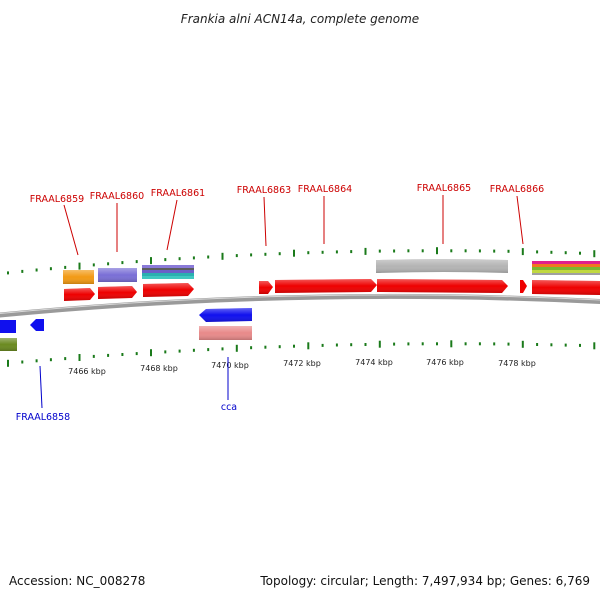  Describe the element at coordinates (325, 189) in the screenshot. I see `gene-label-fraal6864: FRAAL6864` at that location.